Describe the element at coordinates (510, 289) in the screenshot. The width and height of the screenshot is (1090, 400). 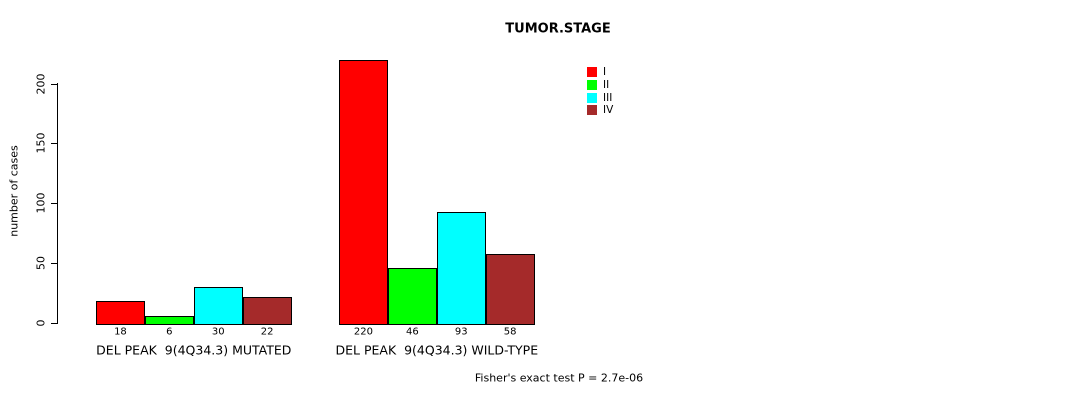
I see `bar-iv-group2` at that location.